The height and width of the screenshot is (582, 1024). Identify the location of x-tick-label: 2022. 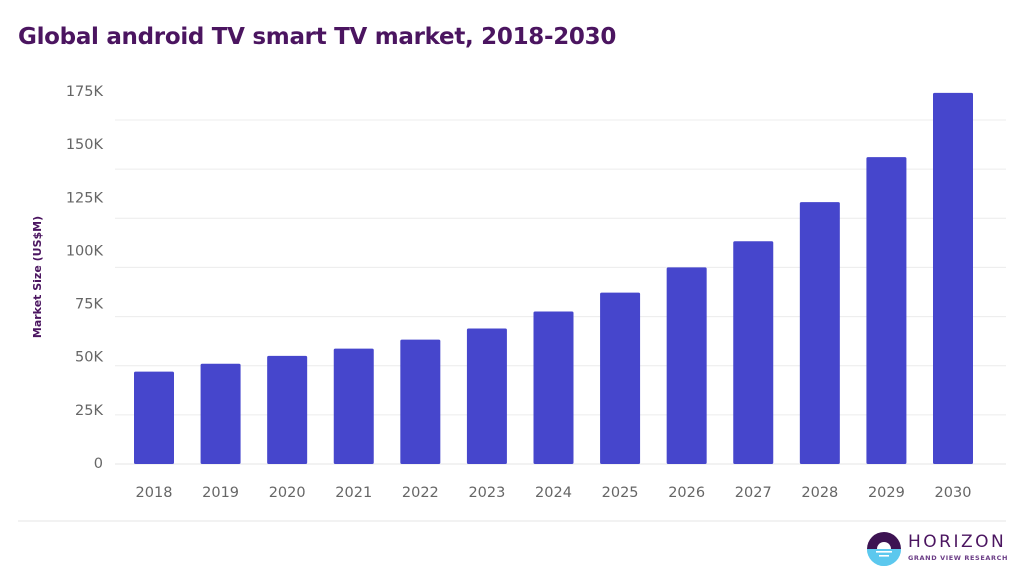
(420, 493).